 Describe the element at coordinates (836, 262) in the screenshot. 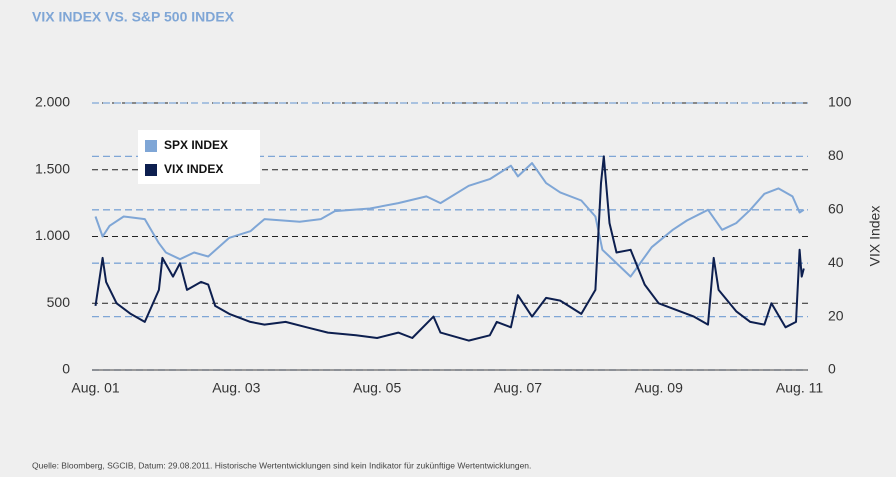

I see `y2-tick-label: 40` at that location.